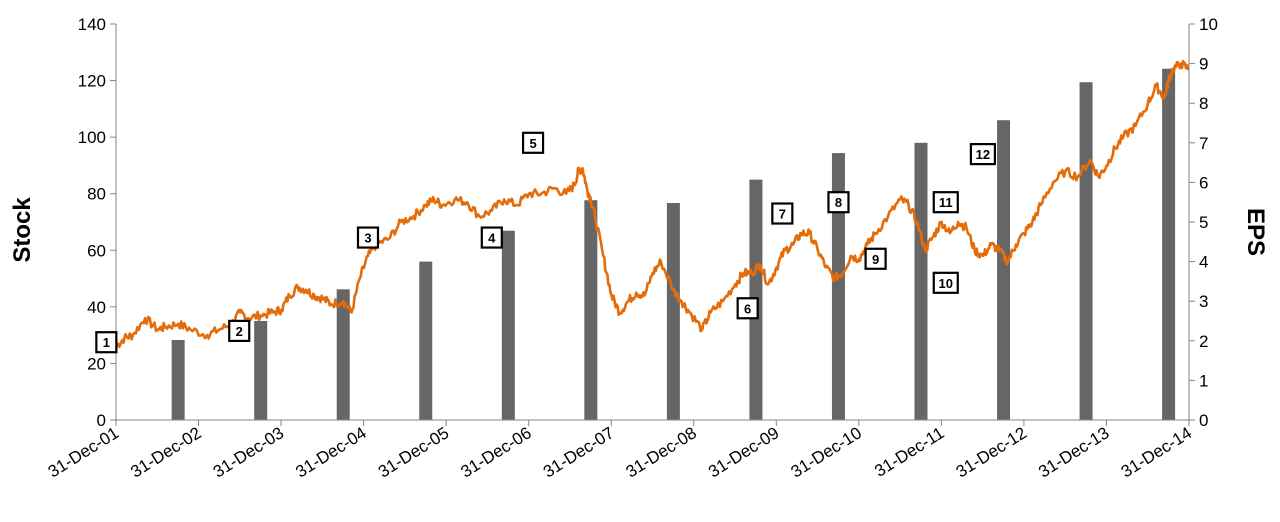 The width and height of the screenshot is (1280, 522). Describe the element at coordinates (22, 230) in the screenshot. I see `y-left-axis-title: Stock` at that location.